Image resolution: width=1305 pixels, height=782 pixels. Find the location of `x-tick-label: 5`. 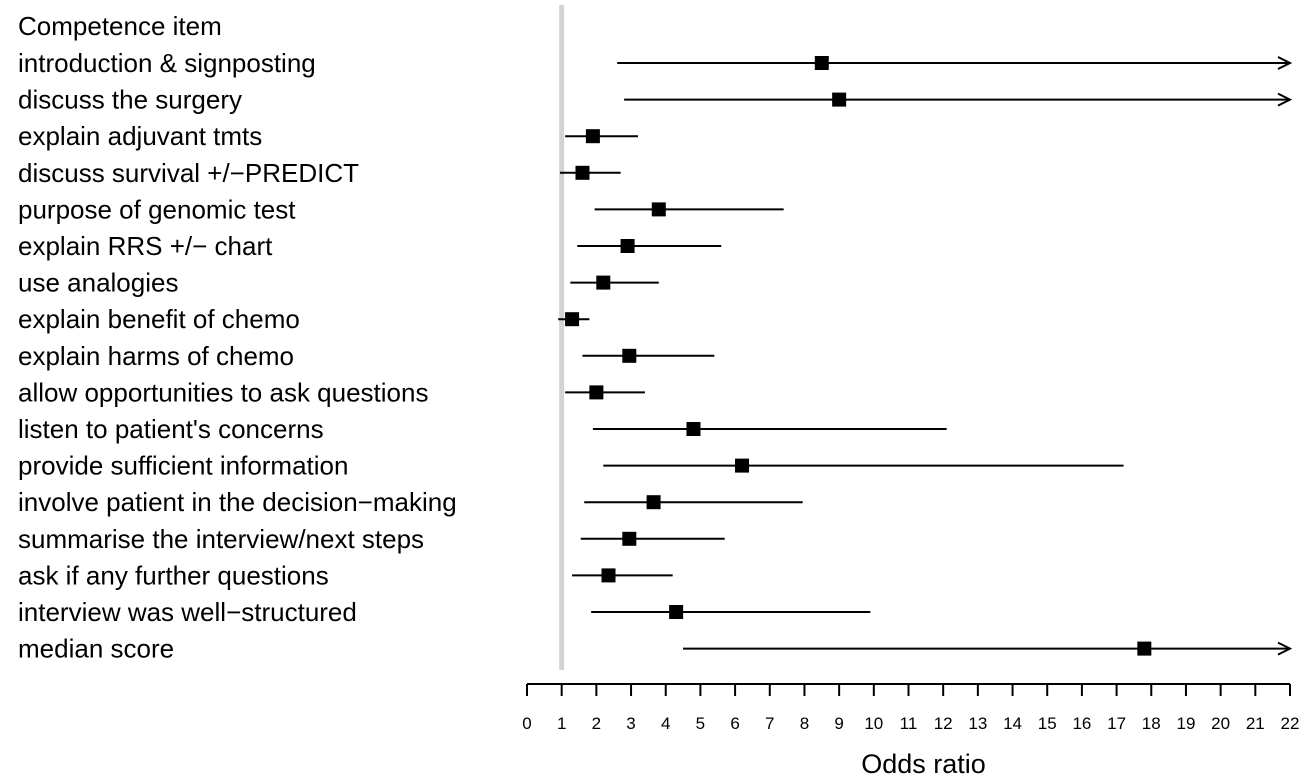

x-tick-label: 5 is located at coordinates (700, 723).